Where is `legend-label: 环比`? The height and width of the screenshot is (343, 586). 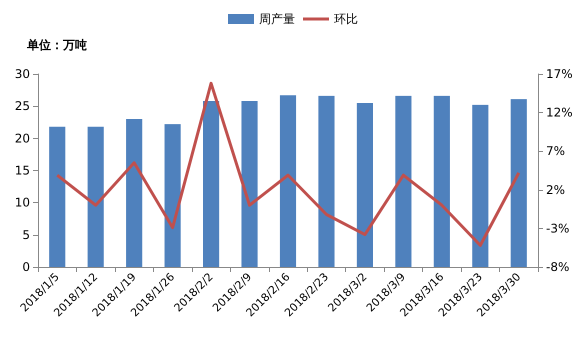
legend-label: 环比 is located at coordinates (346, 19).